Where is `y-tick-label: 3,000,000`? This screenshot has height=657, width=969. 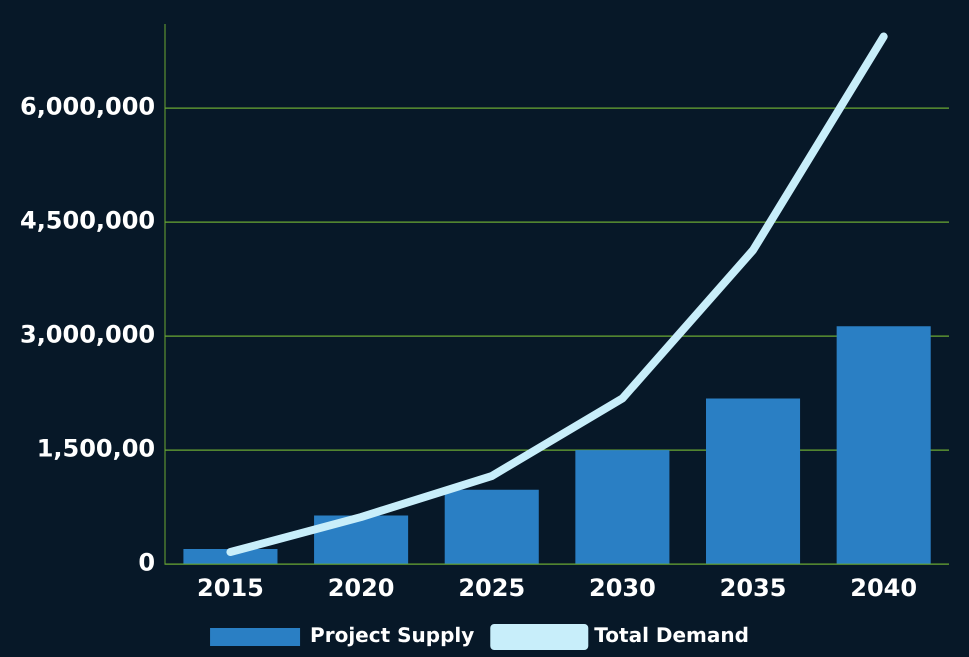 y-tick-label: 3,000,000 is located at coordinates (88, 334).